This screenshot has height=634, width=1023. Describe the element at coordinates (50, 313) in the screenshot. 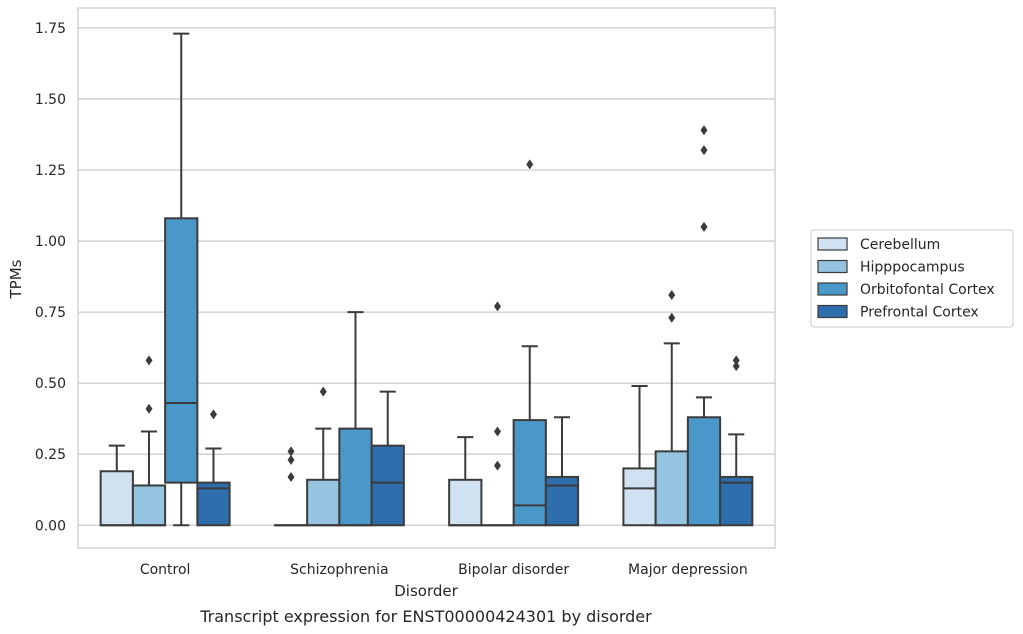

I see `y-tick-label: 0.75` at that location.